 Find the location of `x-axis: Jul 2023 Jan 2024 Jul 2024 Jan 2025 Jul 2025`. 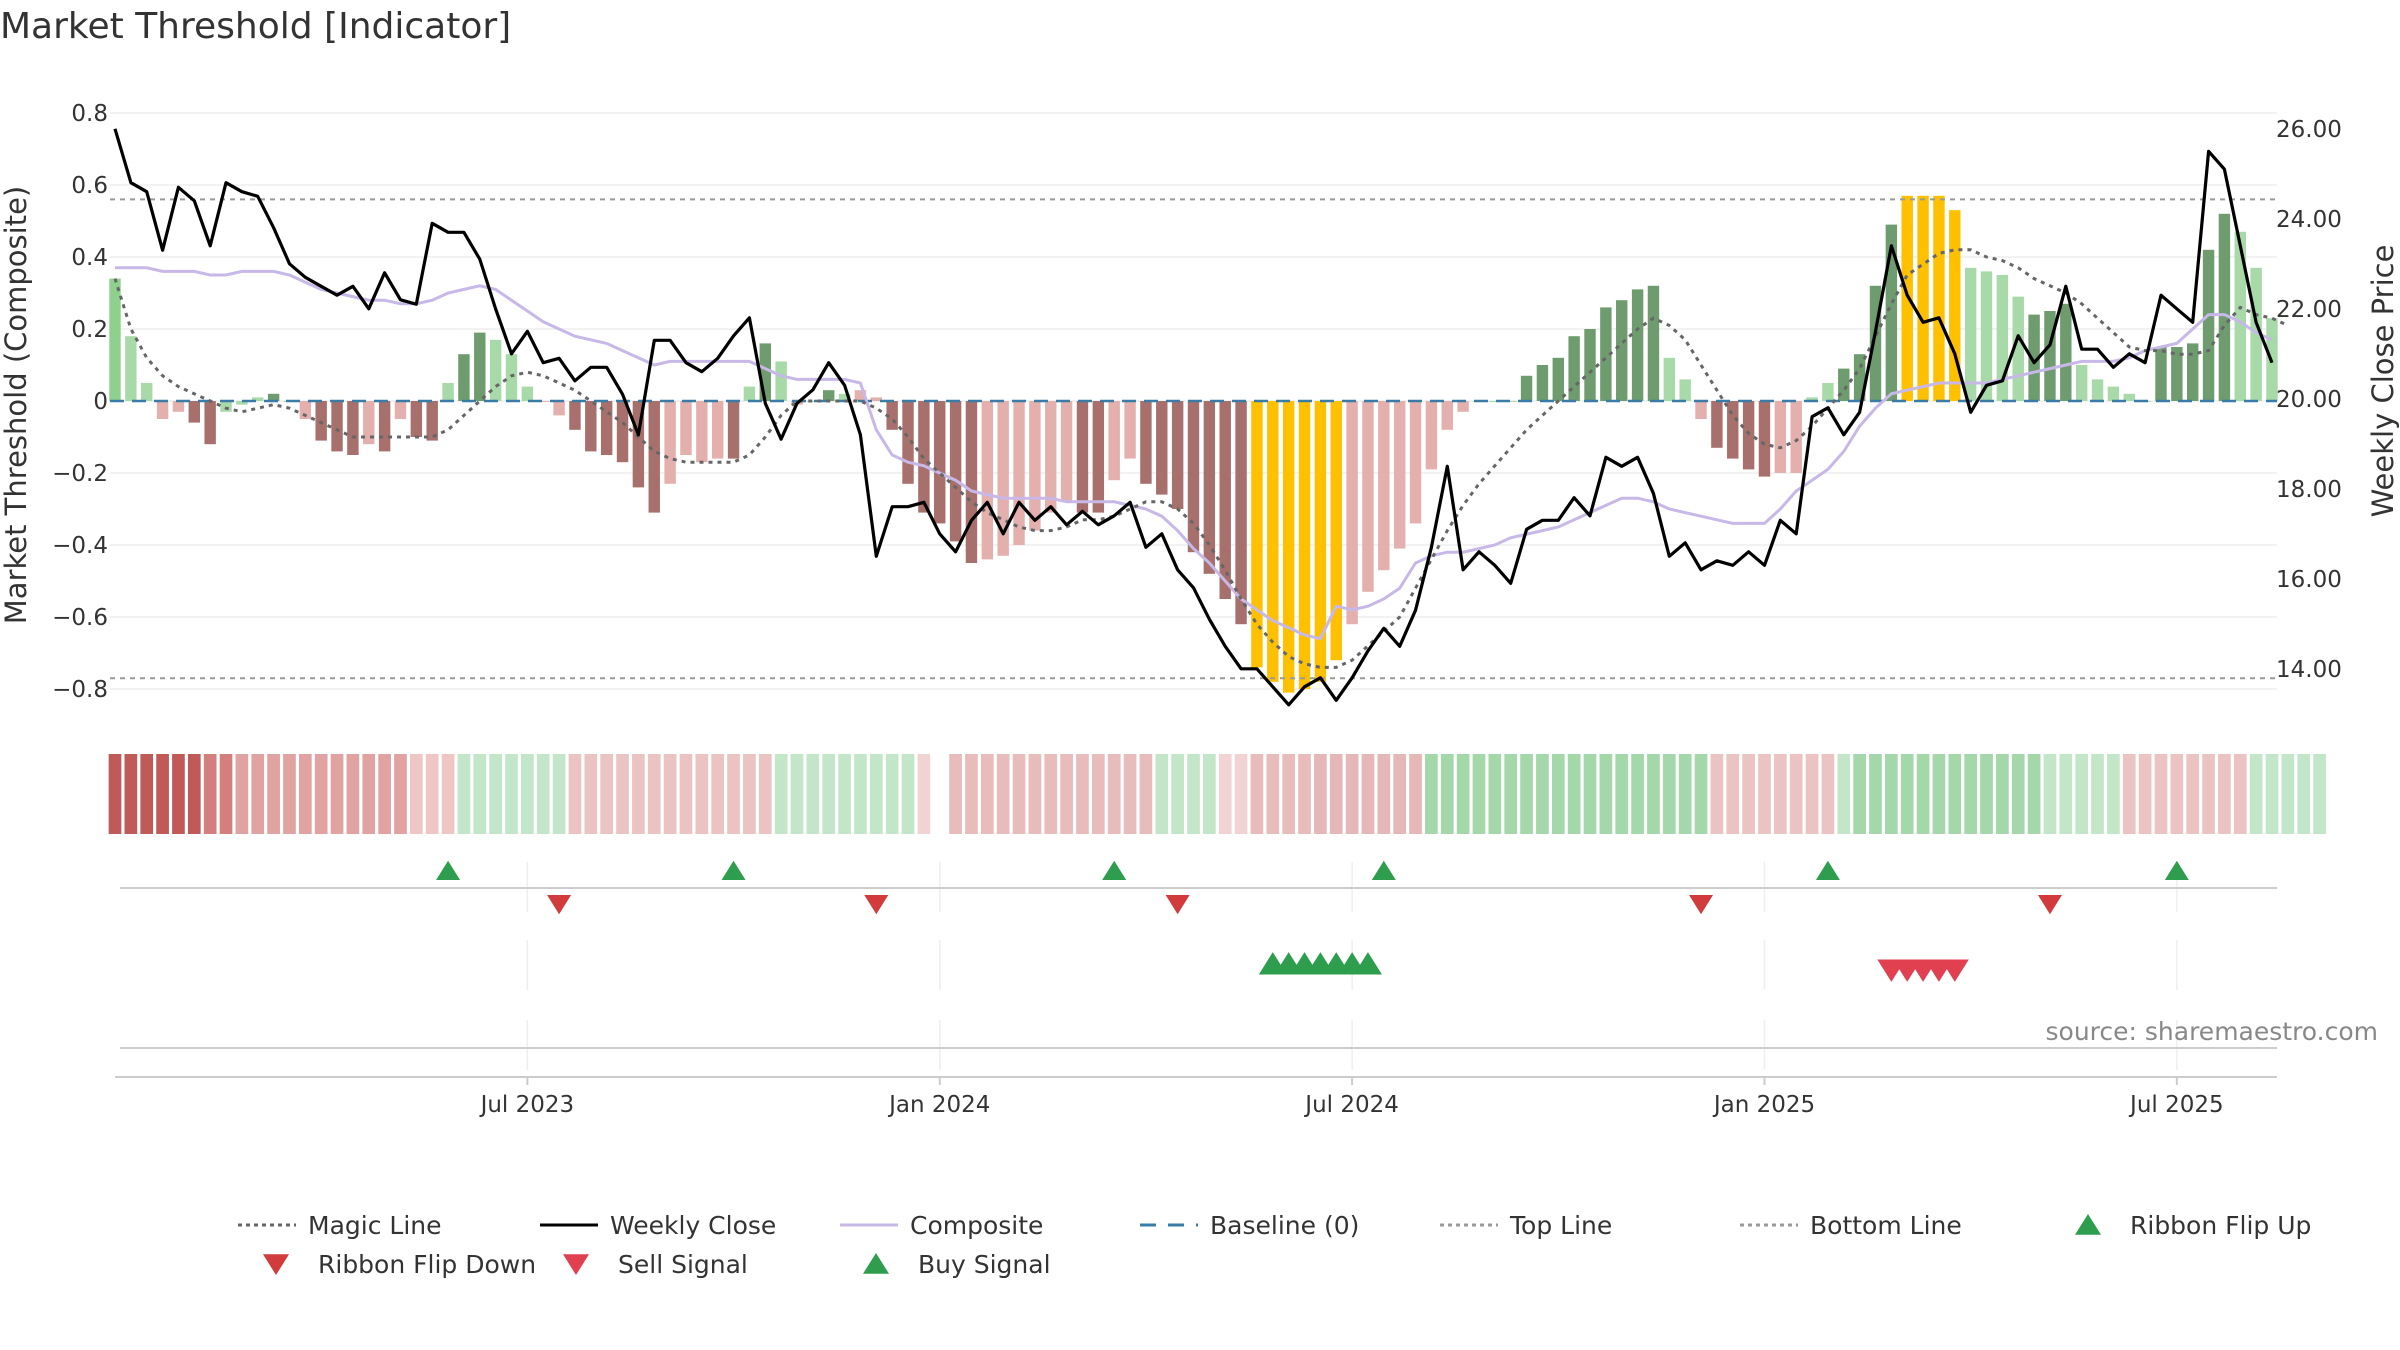

x-axis: Jul 2023 Jan 2024 Jul 2024 Jan 2025 Jul 2025 is located at coordinates (1196, 1097).